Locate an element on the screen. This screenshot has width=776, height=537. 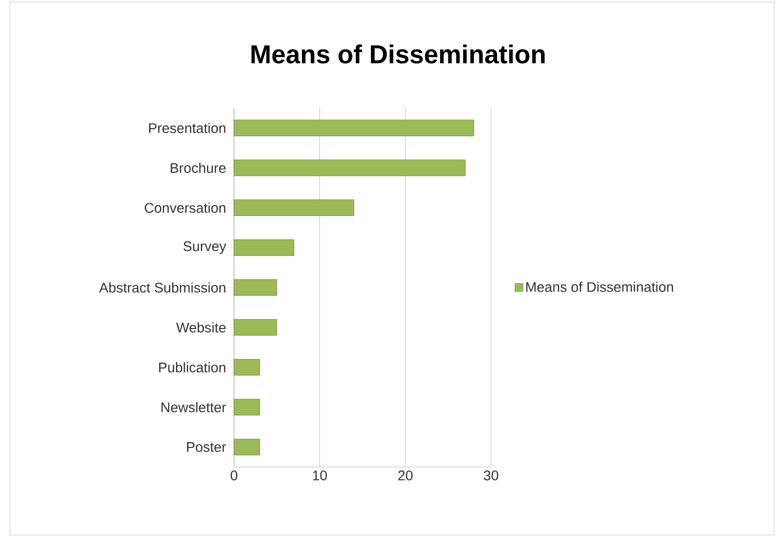
y-tick-label: Publication is located at coordinates (192, 367).